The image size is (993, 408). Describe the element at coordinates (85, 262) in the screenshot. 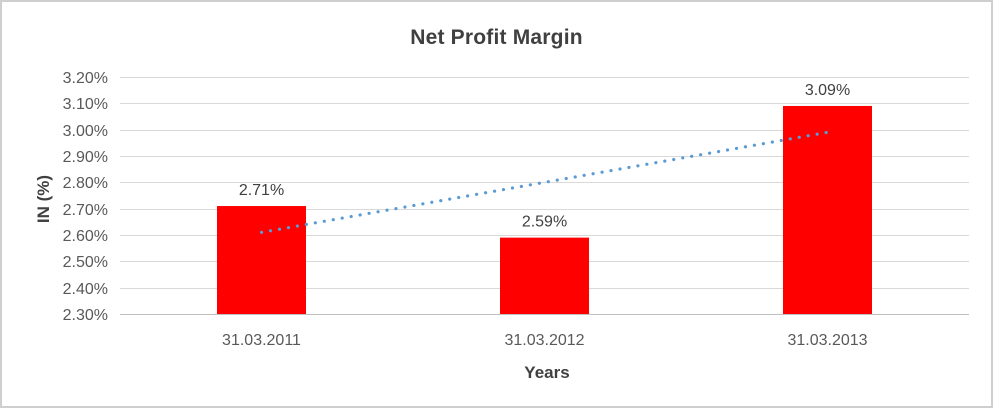

I see `y-tick-label: 2.50%` at that location.